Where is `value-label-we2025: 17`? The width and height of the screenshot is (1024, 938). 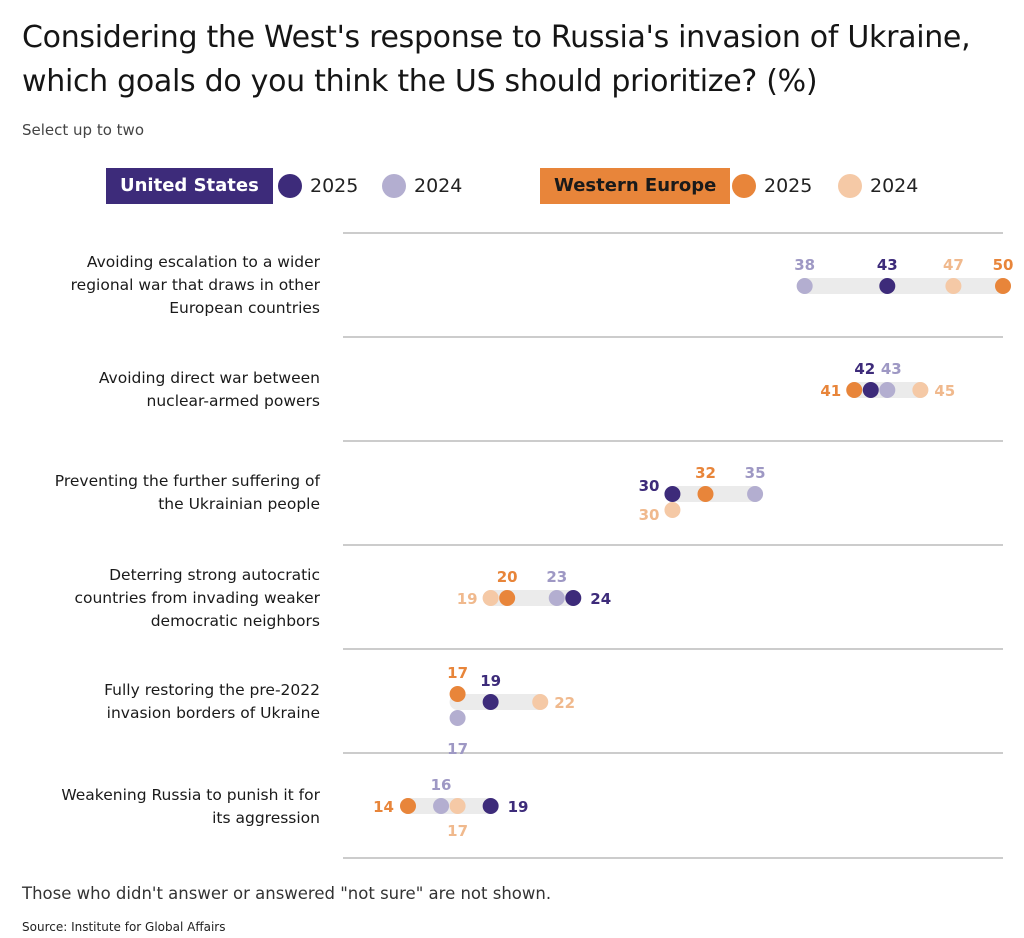 value-label-we2025: 17 is located at coordinates (457, 673).